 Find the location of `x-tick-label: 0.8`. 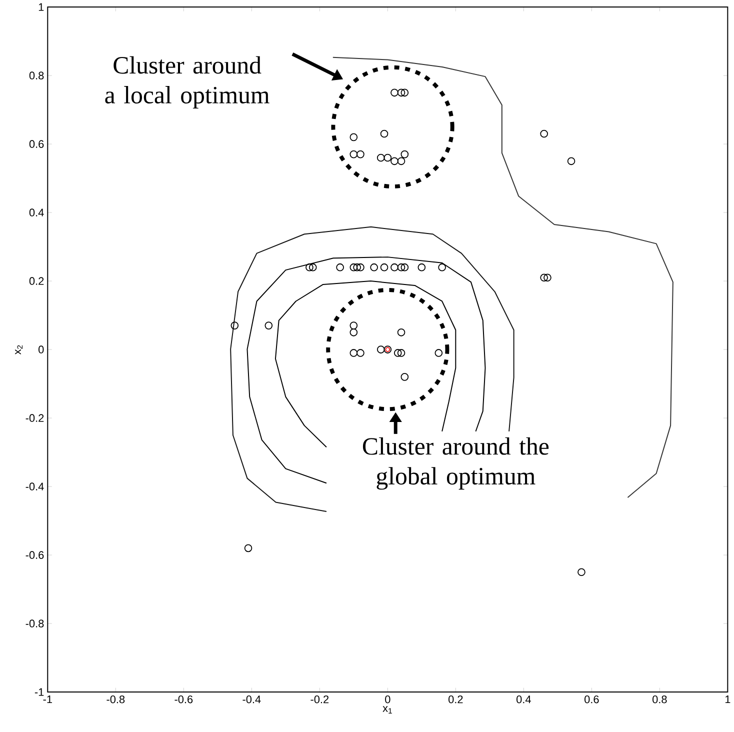

x-tick-label: 0.8 is located at coordinates (659, 700).